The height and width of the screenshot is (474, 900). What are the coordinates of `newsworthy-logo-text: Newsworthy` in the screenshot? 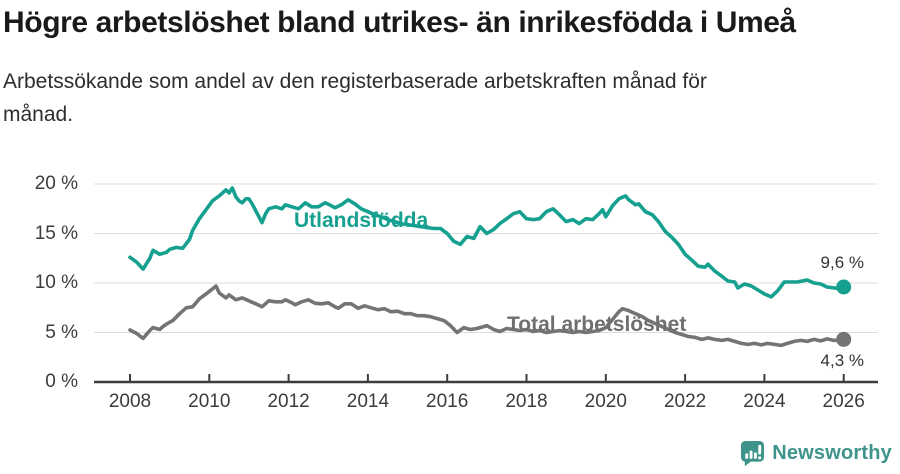 It's located at (832, 453).